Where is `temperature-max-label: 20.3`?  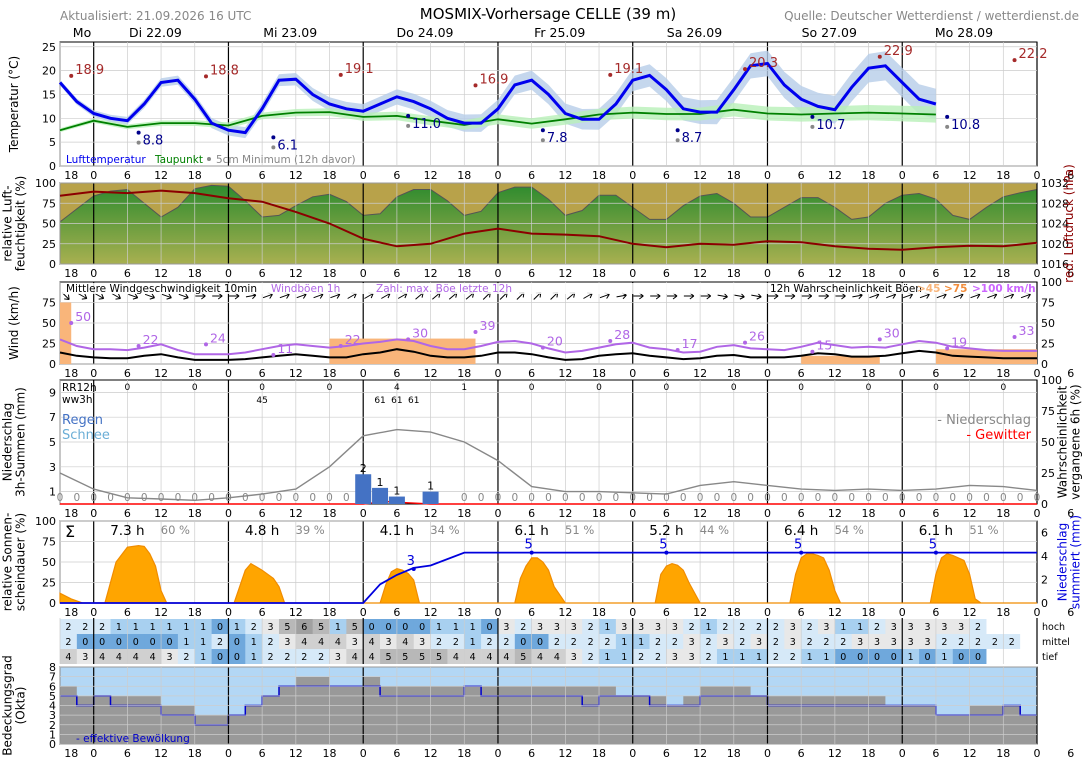 temperature-max-label: 20.3 is located at coordinates (763, 63).